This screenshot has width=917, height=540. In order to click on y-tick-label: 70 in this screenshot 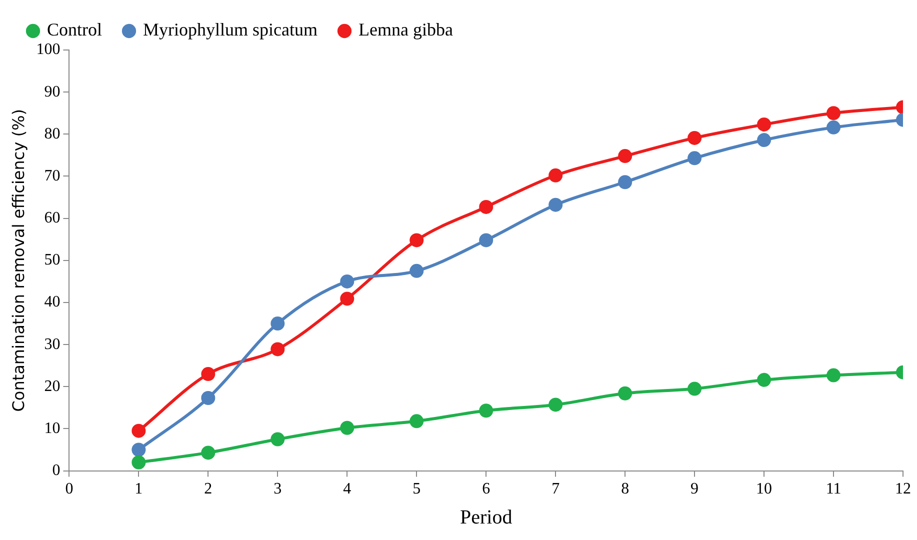, I will do `click(52, 175)`.